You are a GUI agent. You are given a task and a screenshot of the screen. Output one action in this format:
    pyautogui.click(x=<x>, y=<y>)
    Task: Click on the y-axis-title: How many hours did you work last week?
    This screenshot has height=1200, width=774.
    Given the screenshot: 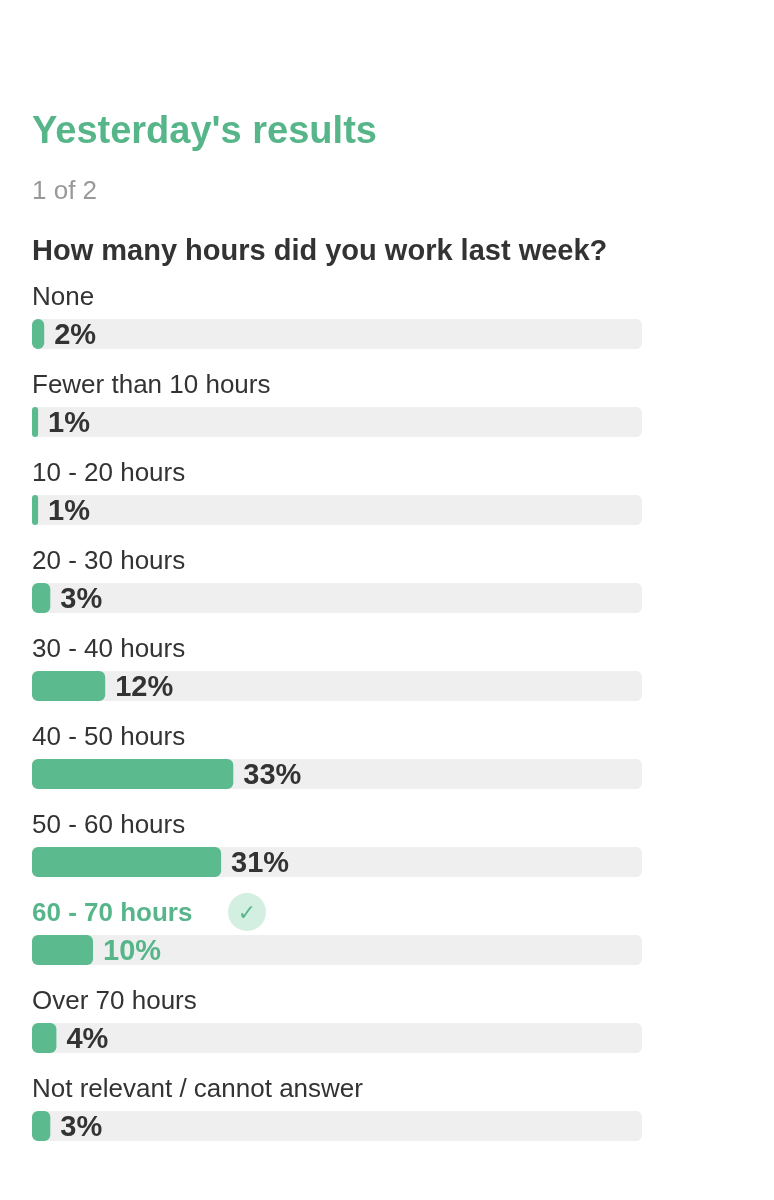 What is the action you would take?
    pyautogui.click(x=320, y=250)
    